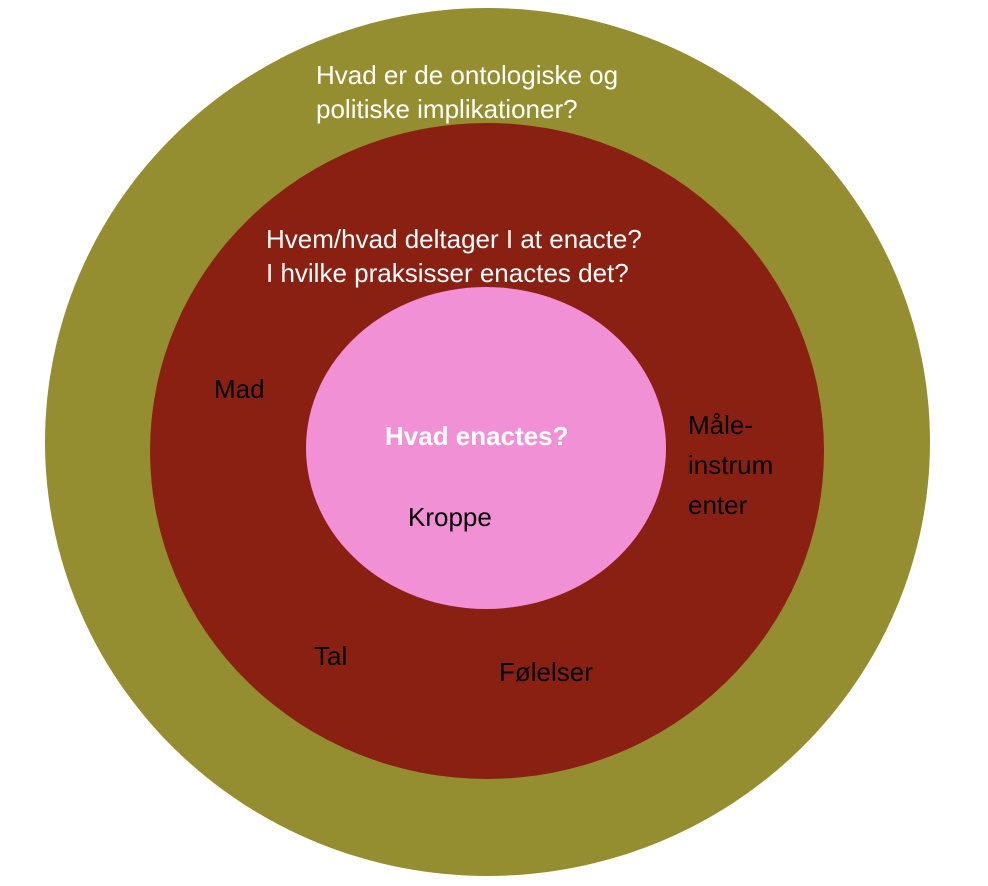  Describe the element at coordinates (546, 672) in the screenshot. I see `item-folelser: Følelser` at that location.